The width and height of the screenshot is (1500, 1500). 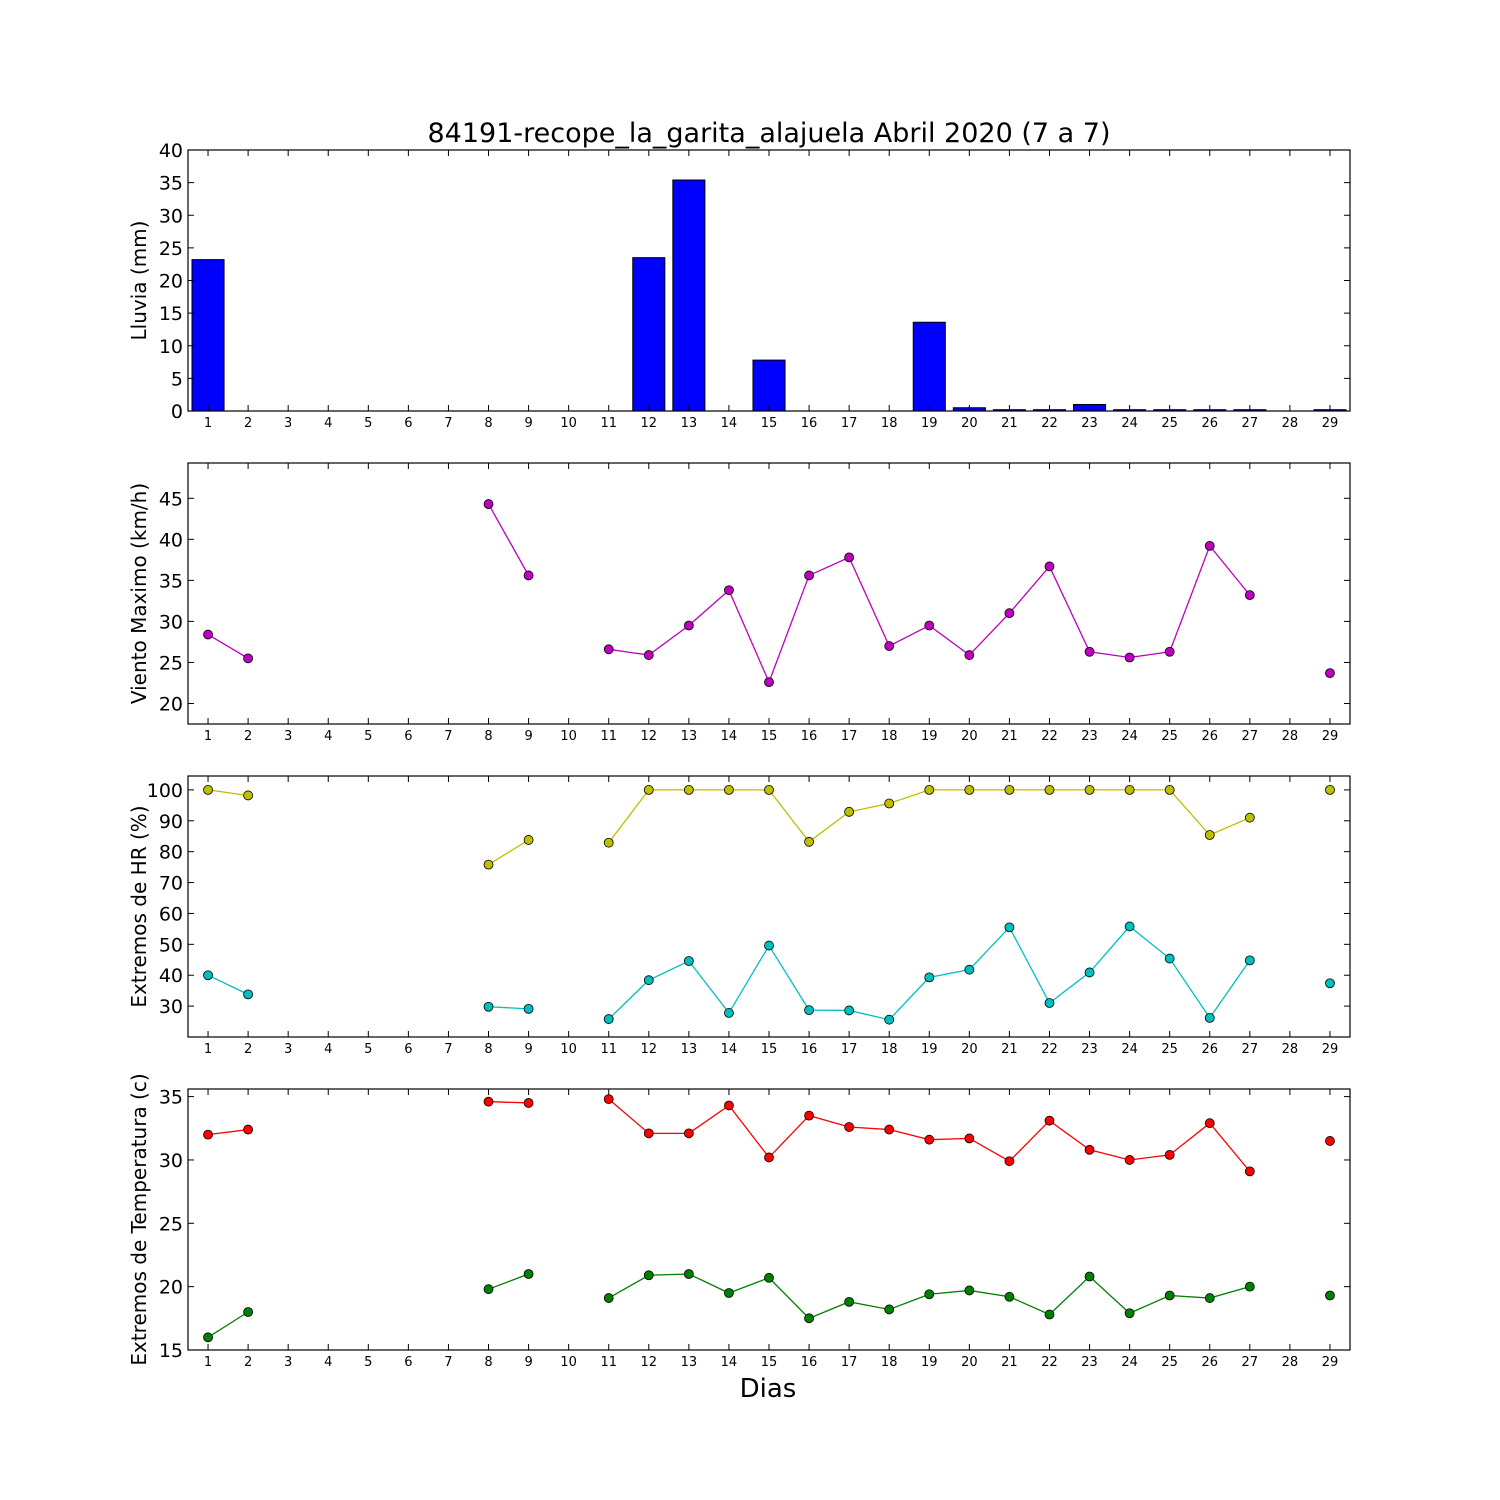 I want to click on y-tick-label: 100, so click(x=165, y=791).